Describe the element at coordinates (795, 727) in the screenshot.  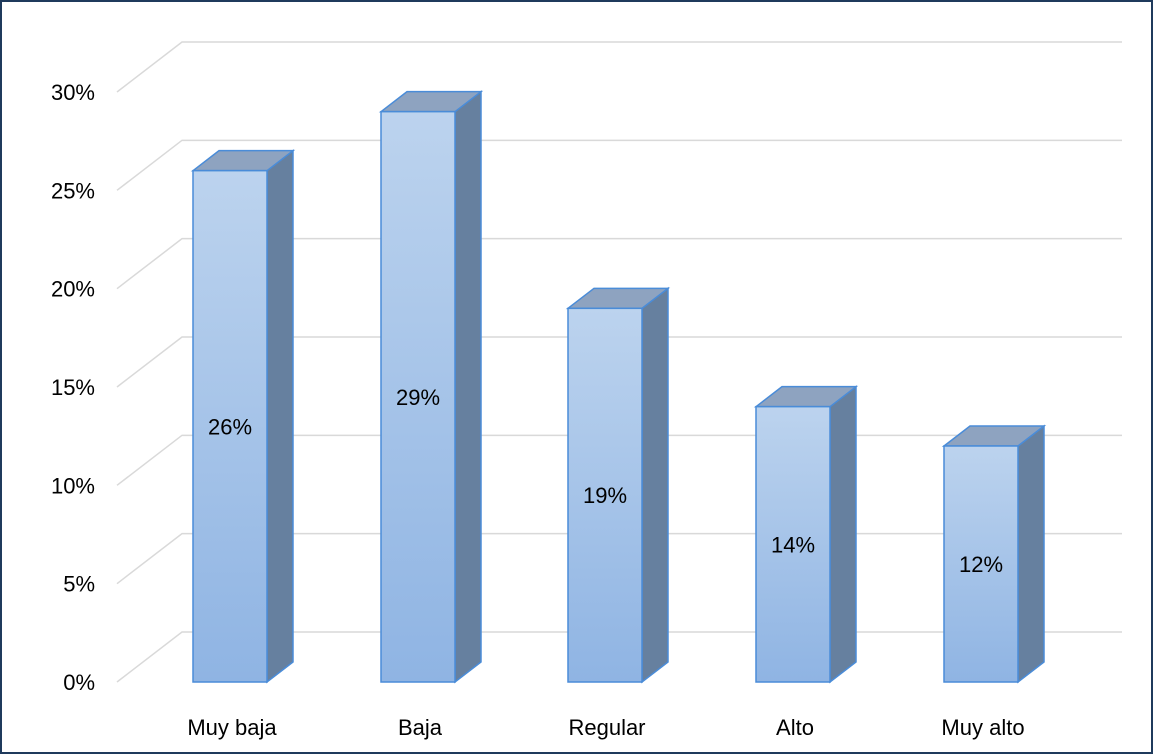
I see `x-category-label: Alto` at that location.